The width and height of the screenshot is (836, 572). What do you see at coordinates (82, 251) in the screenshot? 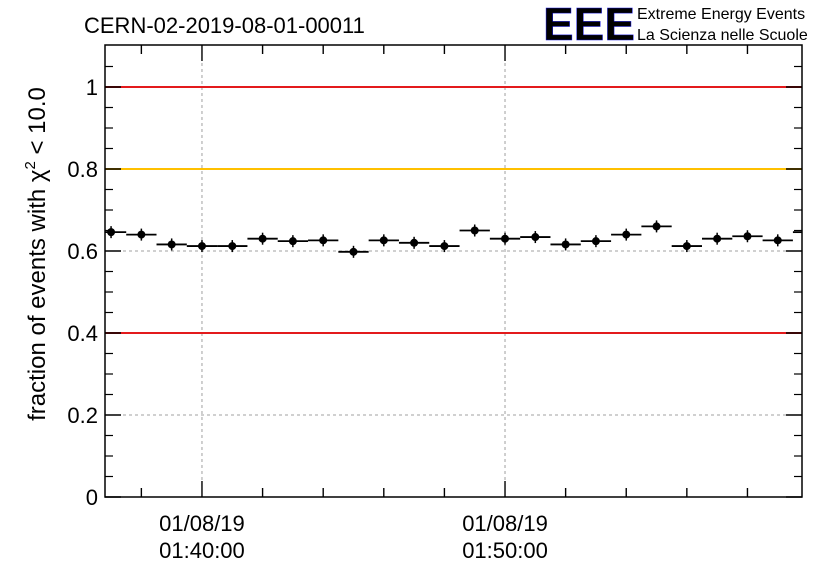
I see `y-tick-label: 0.6` at bounding box center [82, 251].